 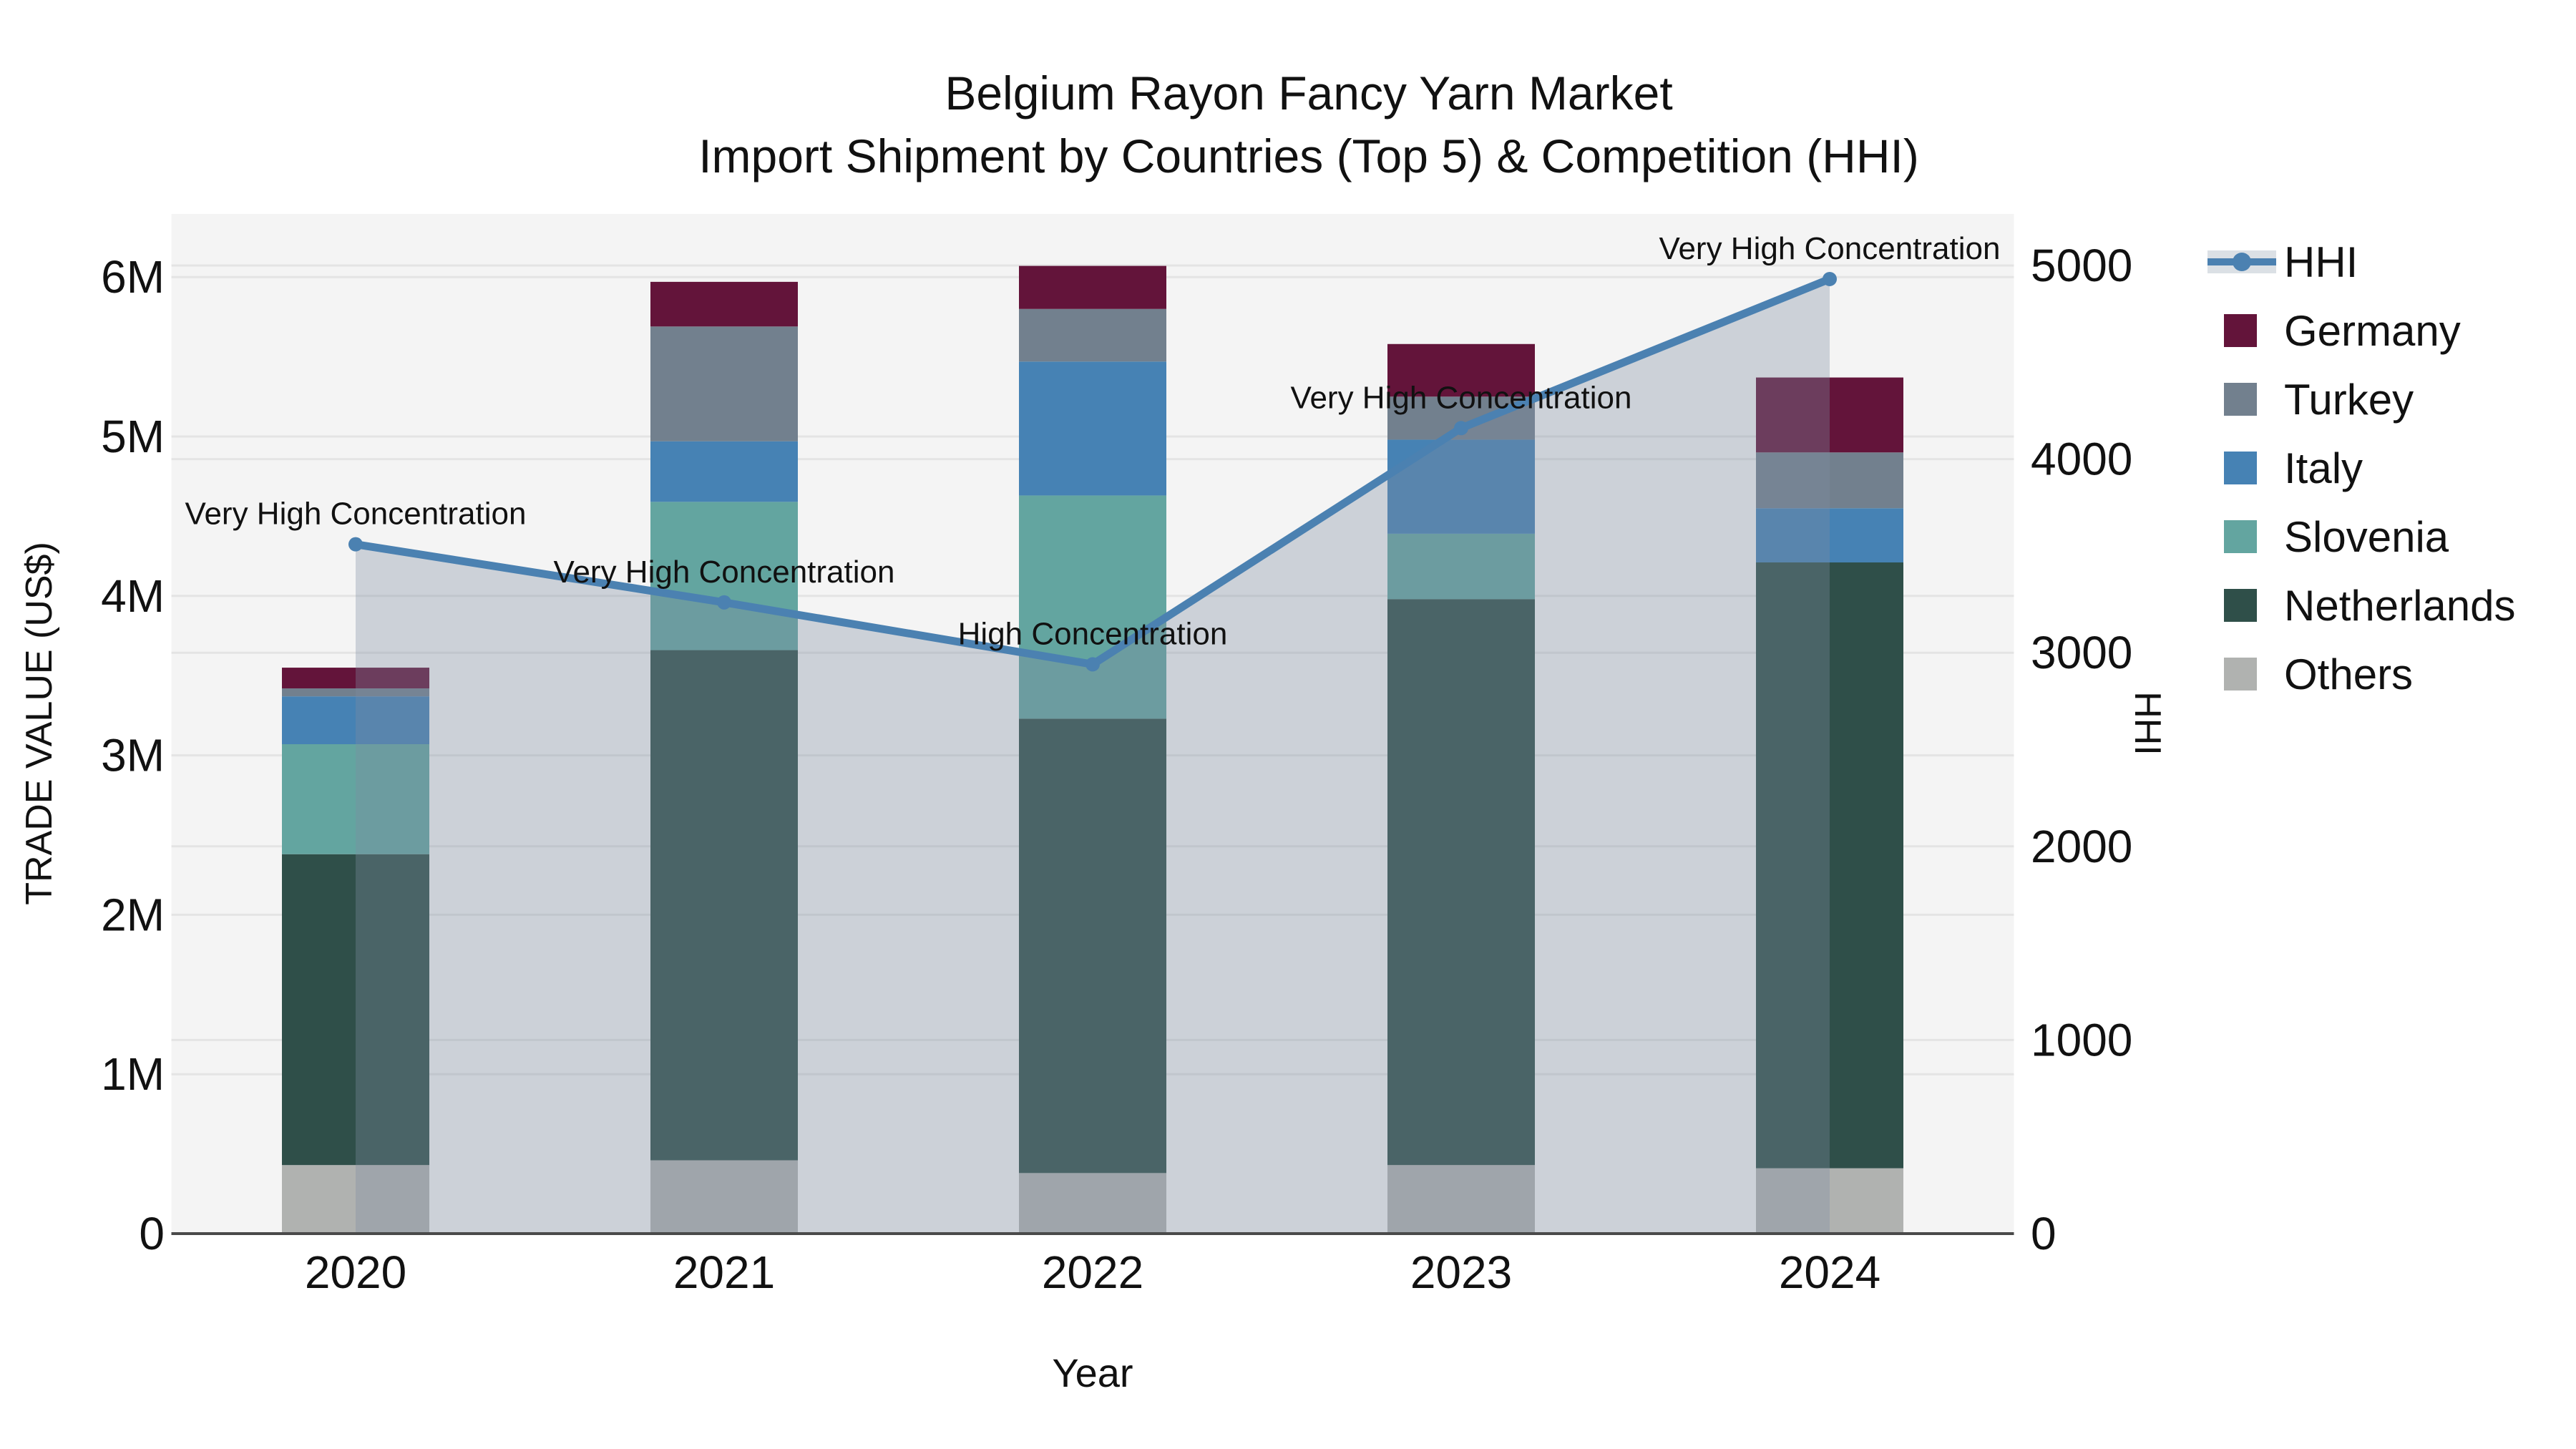 What do you see at coordinates (355, 692) in the screenshot?
I see `bar-segment-turkey-2020` at bounding box center [355, 692].